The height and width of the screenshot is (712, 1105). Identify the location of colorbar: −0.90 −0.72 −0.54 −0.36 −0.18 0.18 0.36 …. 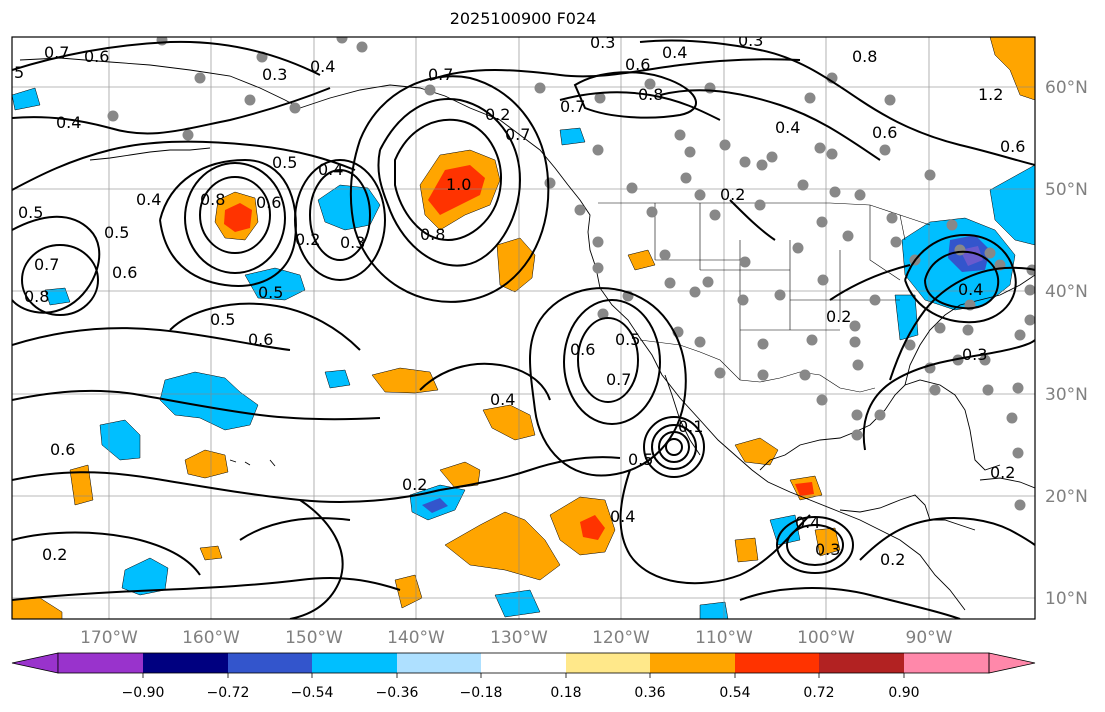
(523, 676).